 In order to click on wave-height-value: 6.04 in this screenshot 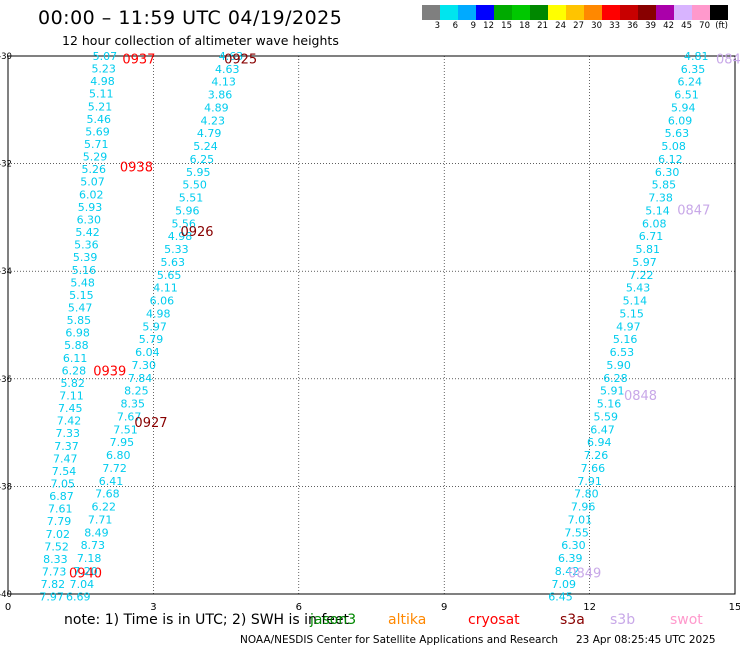, I will do `click(147, 352)`.